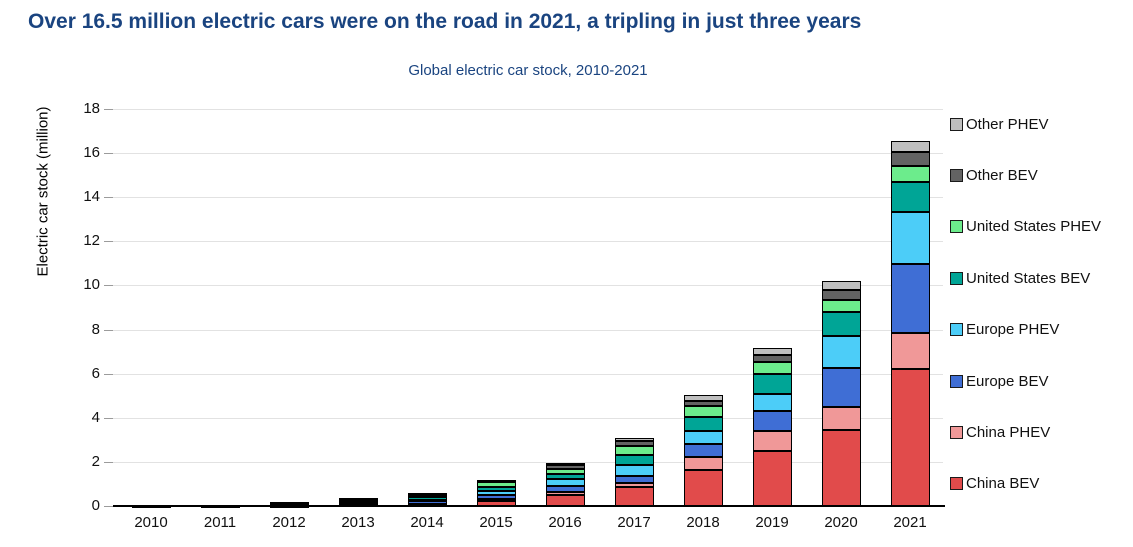 The width and height of the screenshot is (1133, 547). Describe the element at coordinates (95, 373) in the screenshot. I see `y-tick-label: 6` at that location.